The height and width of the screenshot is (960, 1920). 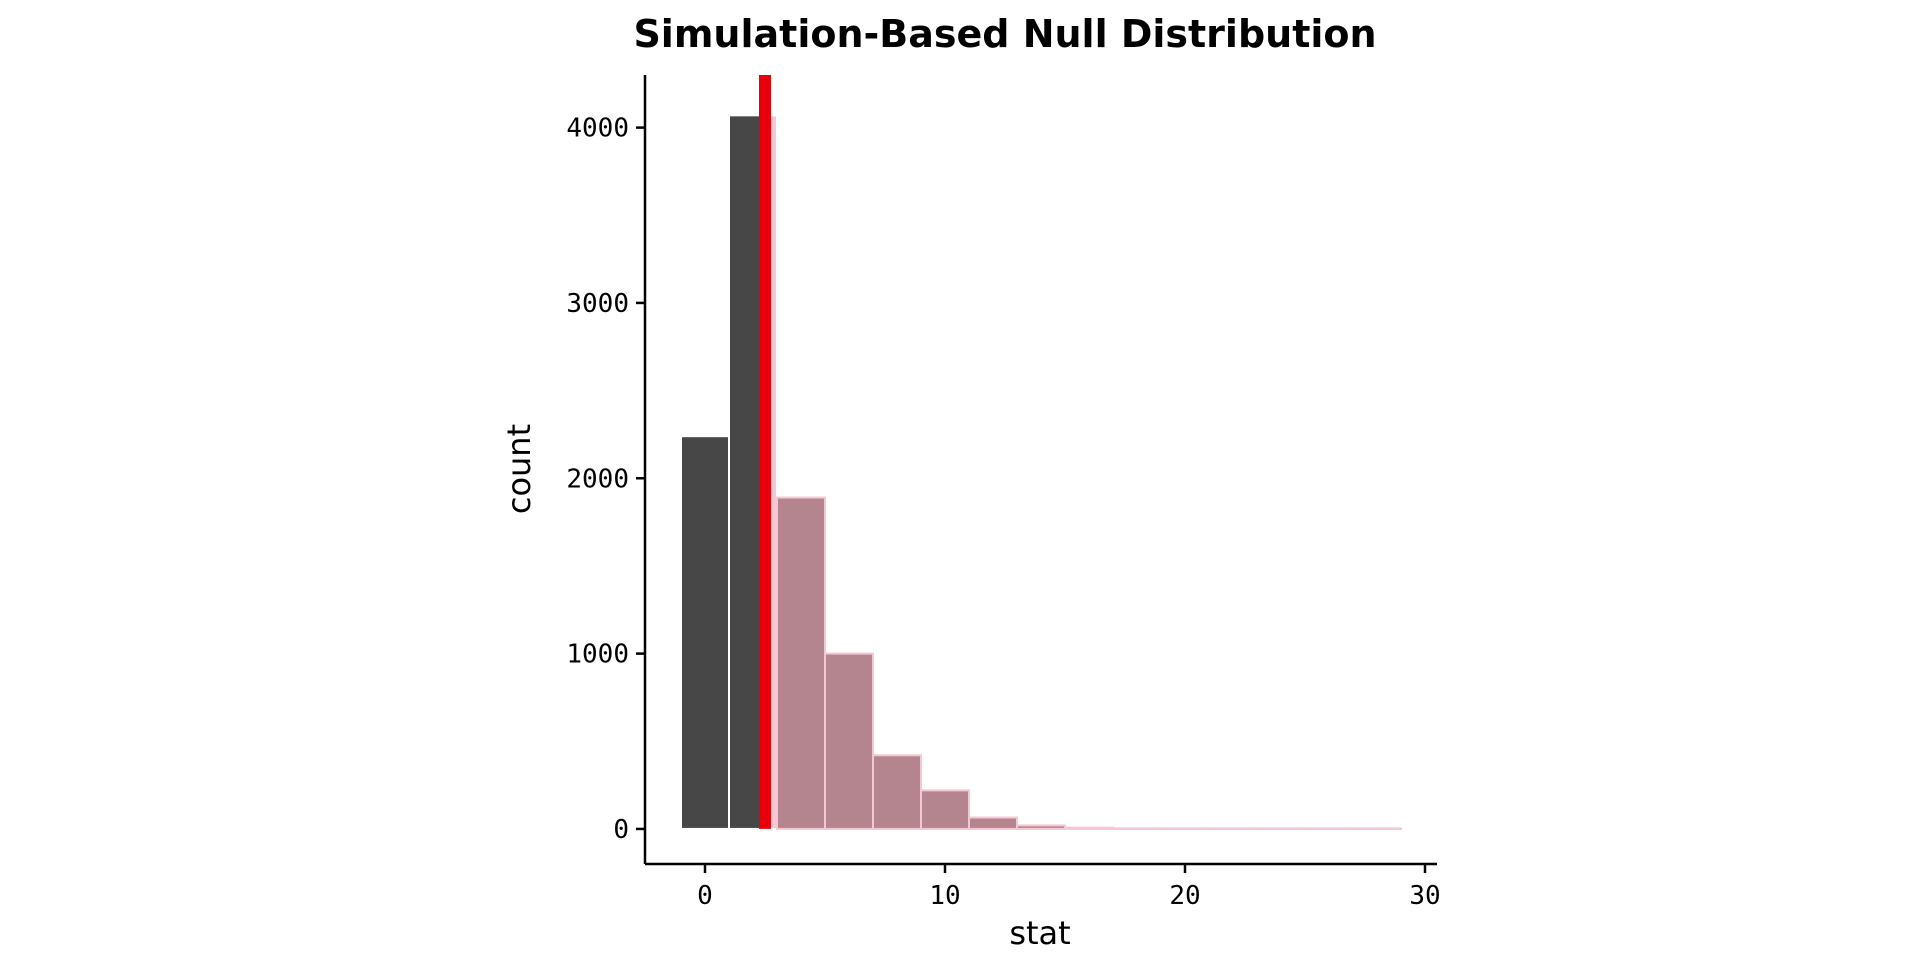 I want to click on x-tick-label: 10, so click(x=944, y=896).